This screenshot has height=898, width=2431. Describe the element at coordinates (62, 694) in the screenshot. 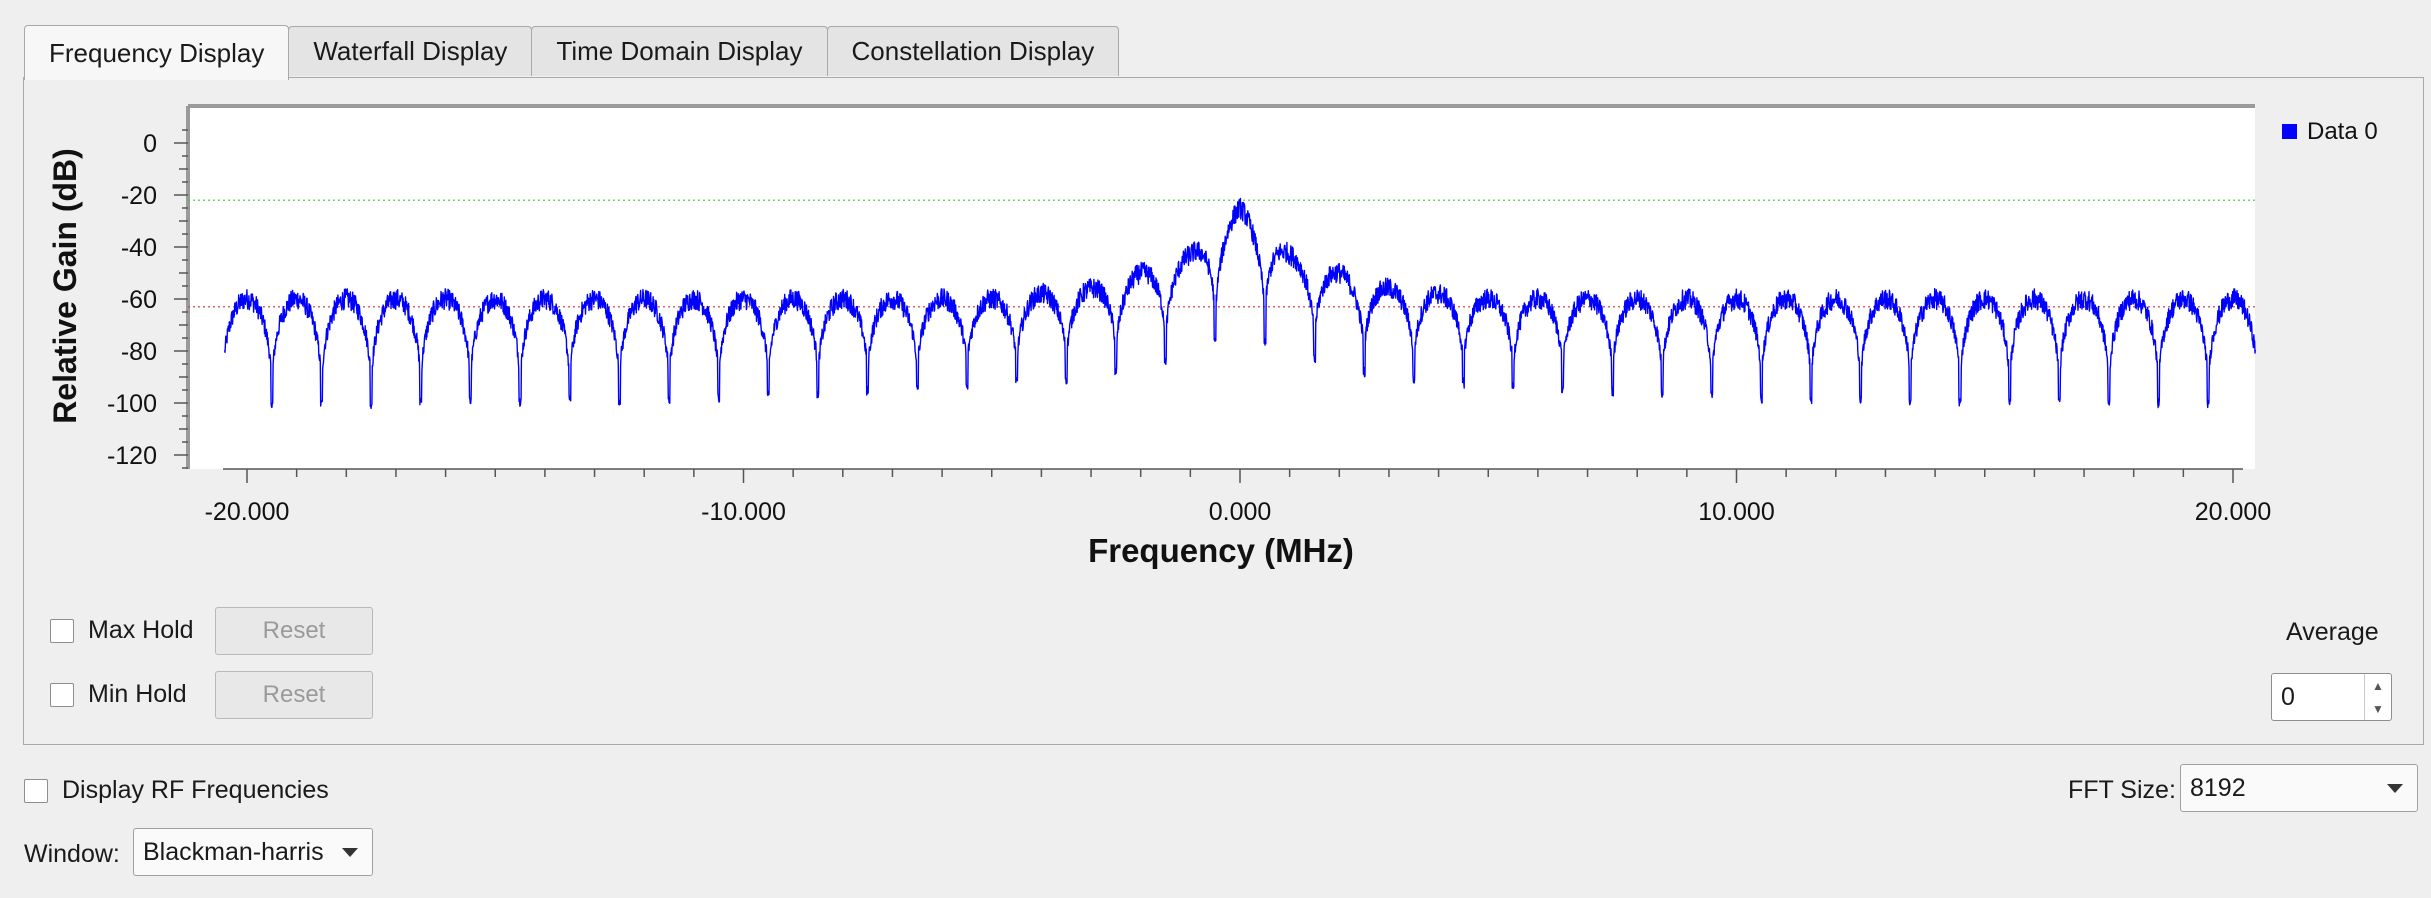

I see `min-hold-checkbox` at that location.